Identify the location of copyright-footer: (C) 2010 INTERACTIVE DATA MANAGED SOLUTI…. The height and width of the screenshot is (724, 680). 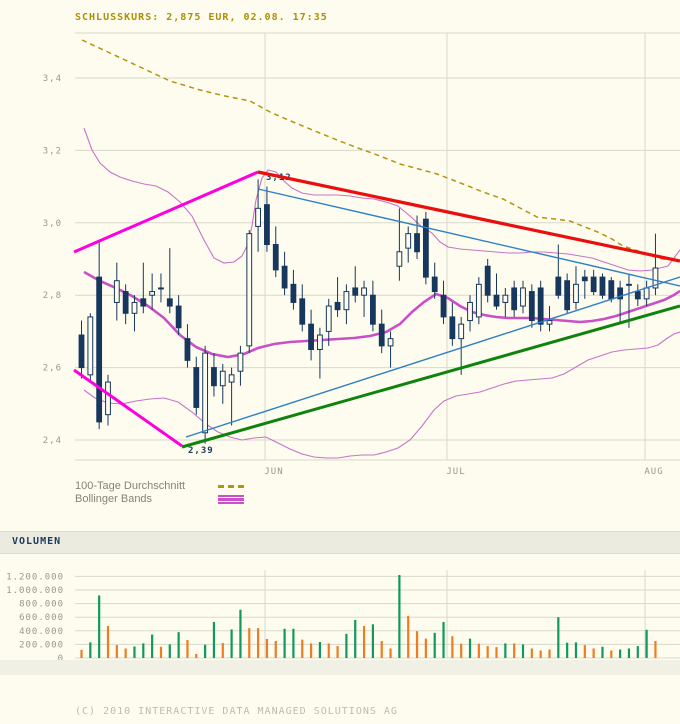
(236, 711).